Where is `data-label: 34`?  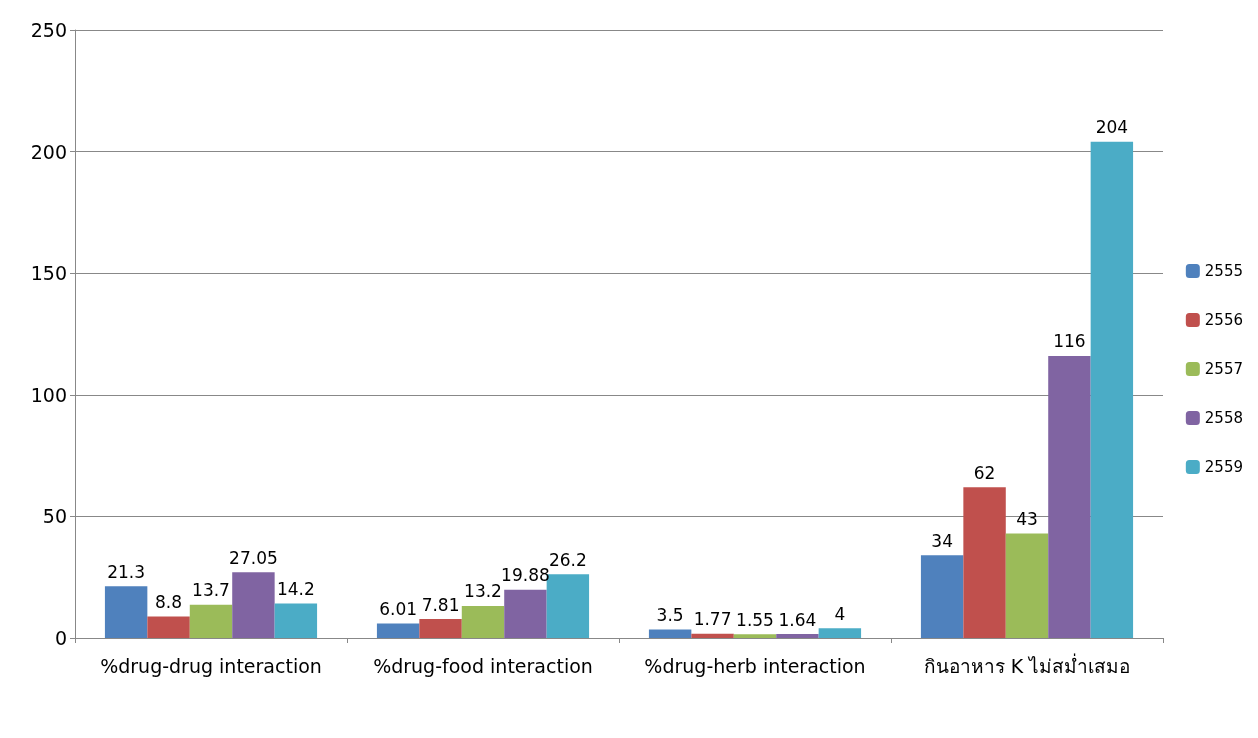
data-label: 34 is located at coordinates (942, 540).